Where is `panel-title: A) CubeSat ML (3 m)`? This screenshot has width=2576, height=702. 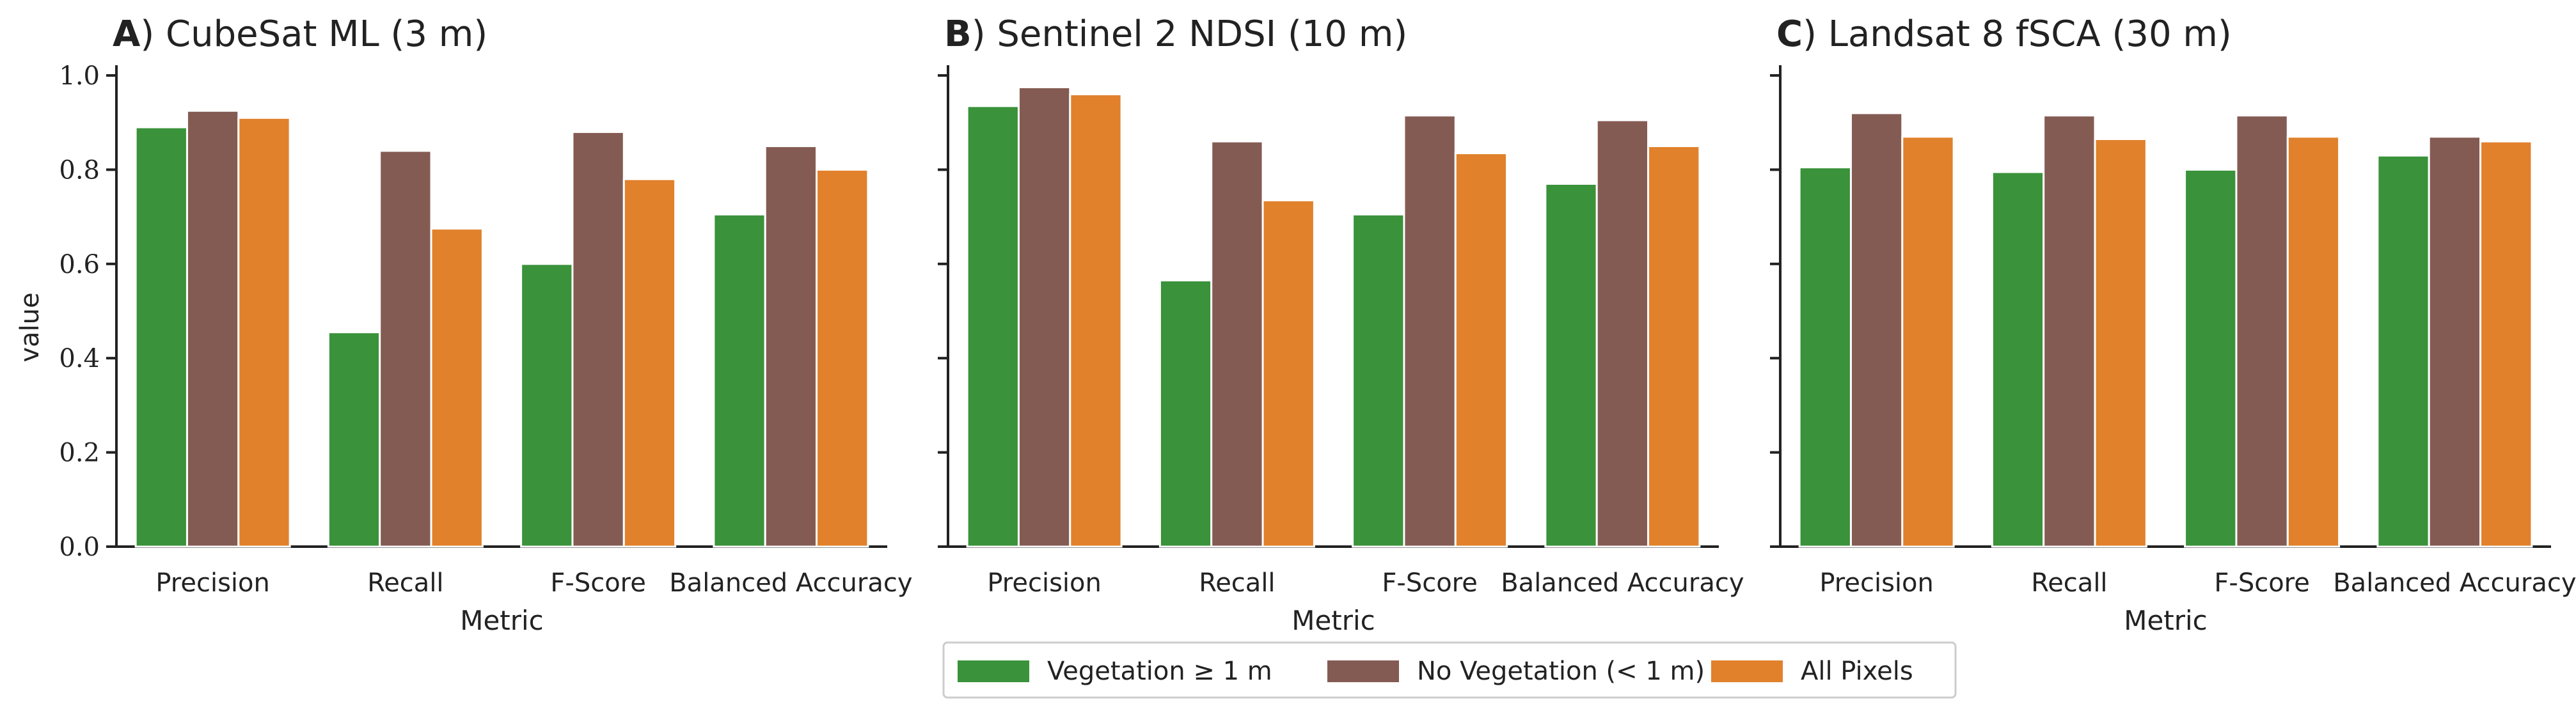
panel-title: A) CubeSat ML (3 m) is located at coordinates (300, 34).